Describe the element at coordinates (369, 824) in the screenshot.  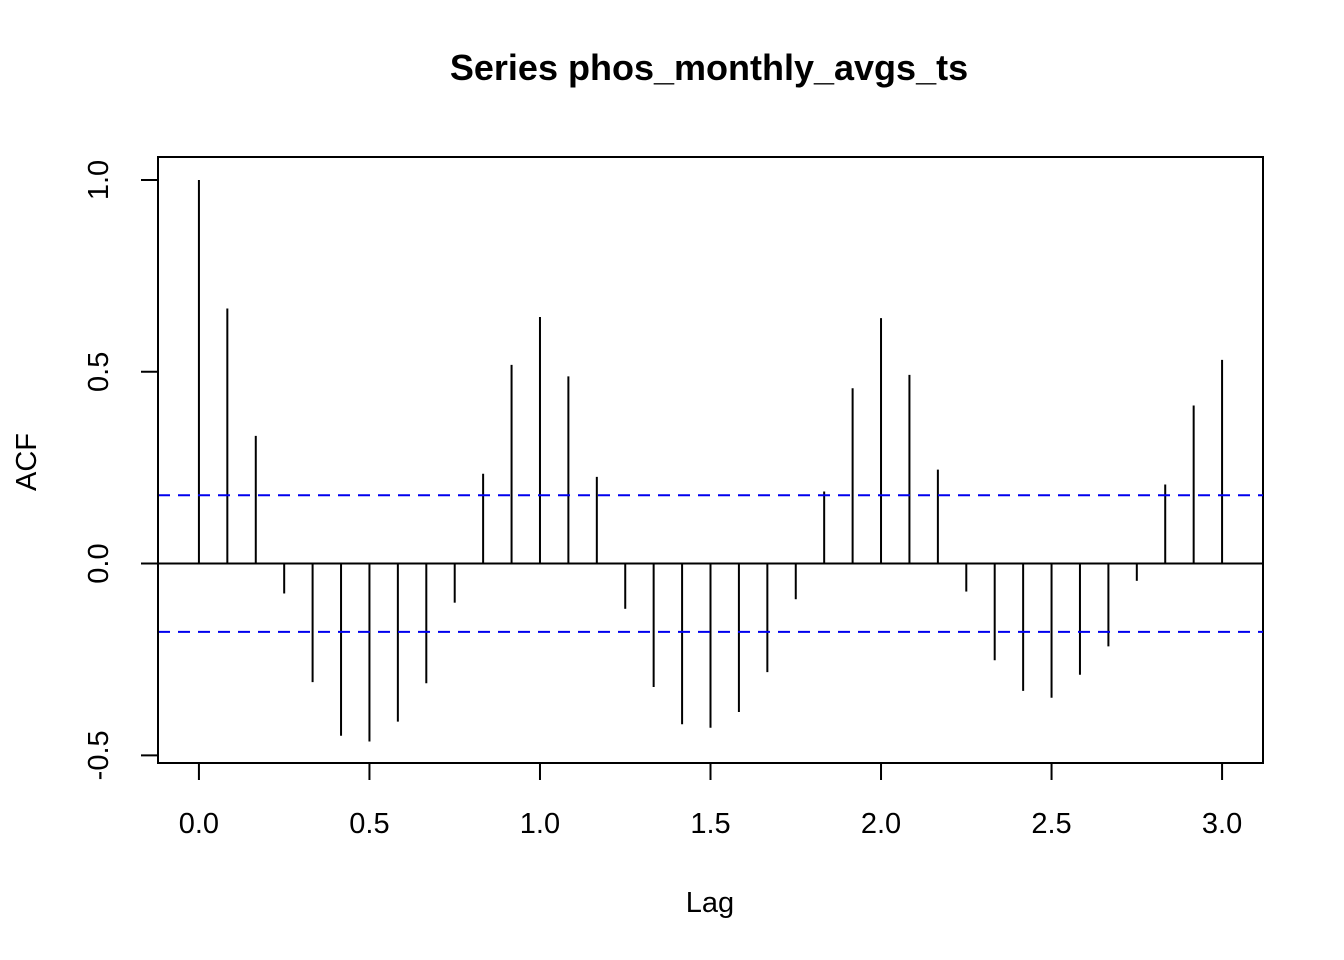
I see `x-tick-label: 0.5` at that location.